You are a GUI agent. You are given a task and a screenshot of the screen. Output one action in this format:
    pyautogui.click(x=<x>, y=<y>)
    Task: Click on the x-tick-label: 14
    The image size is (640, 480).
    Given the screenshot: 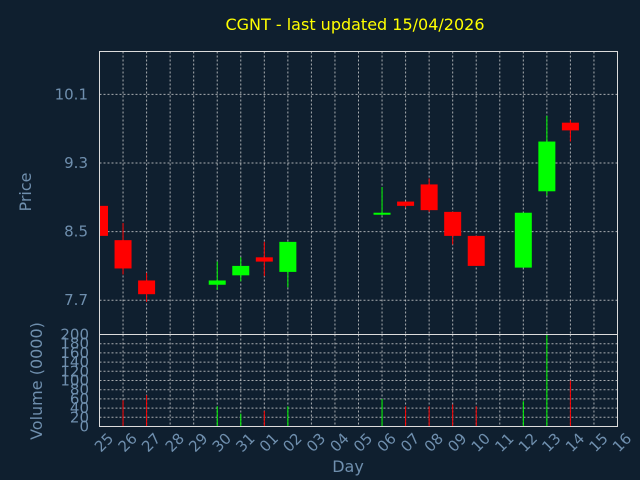 What is the action you would take?
    pyautogui.click(x=575, y=443)
    